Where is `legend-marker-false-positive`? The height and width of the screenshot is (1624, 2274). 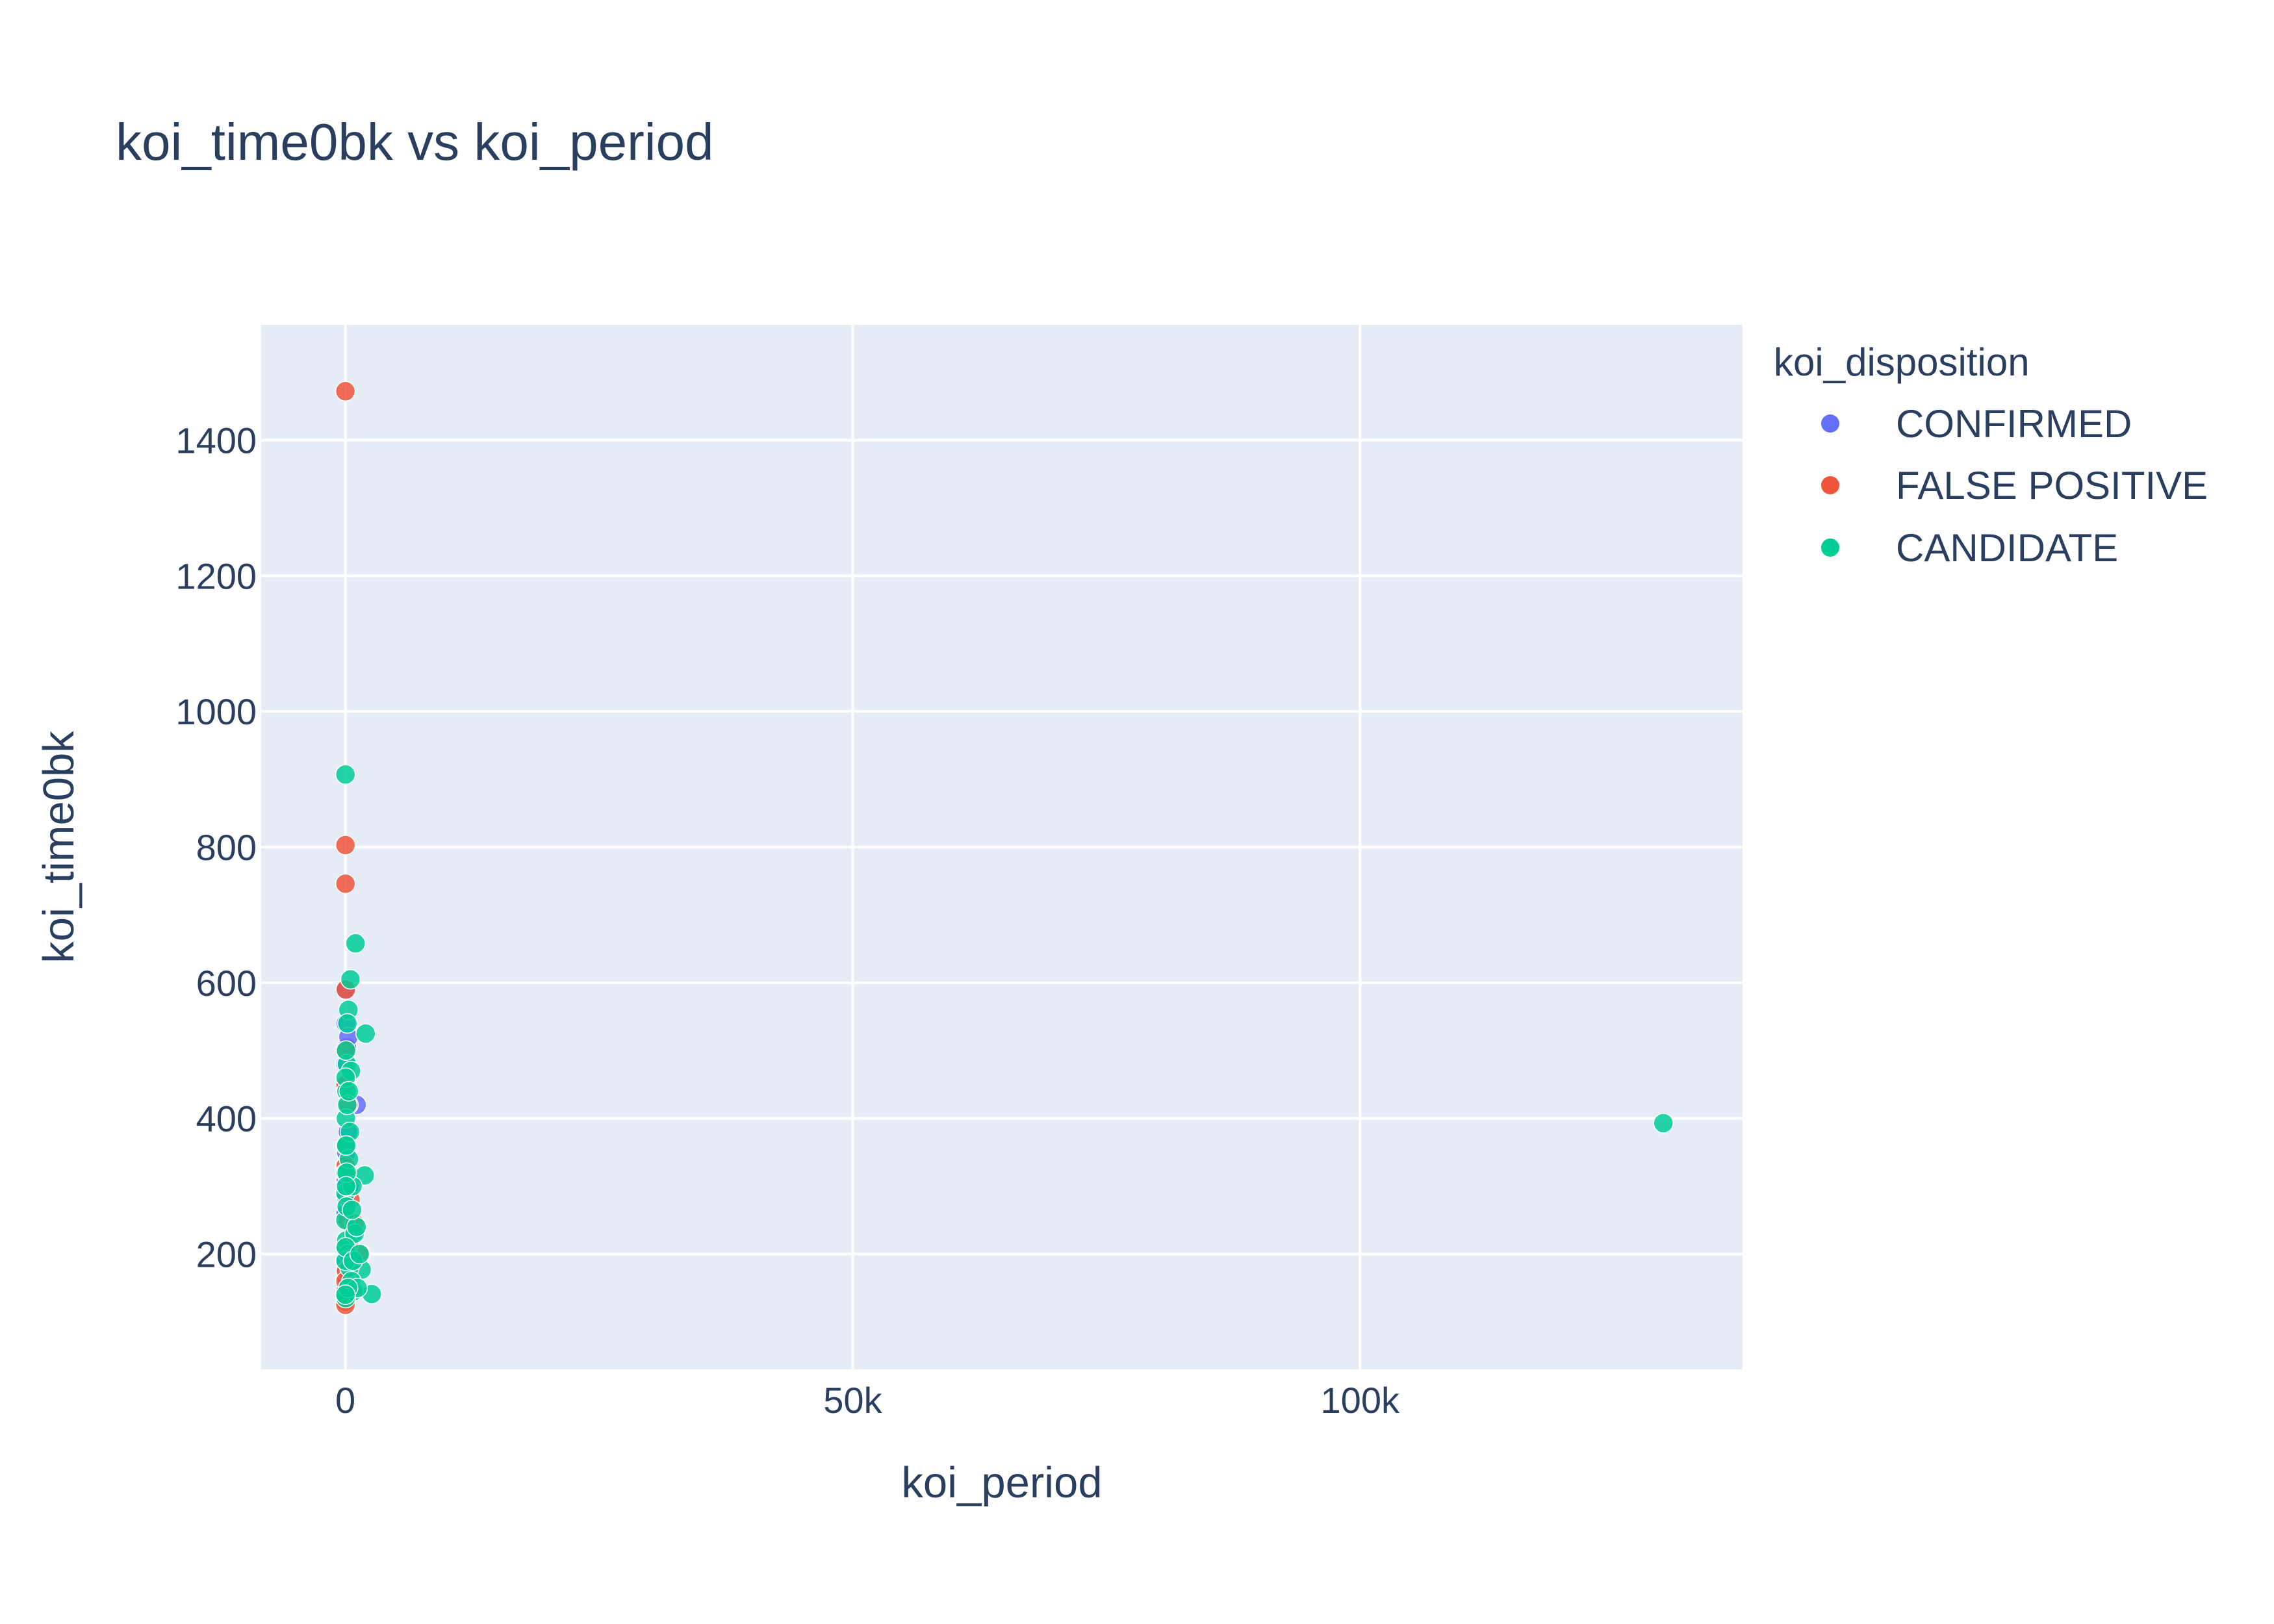
legend-marker-false-positive is located at coordinates (1830, 485).